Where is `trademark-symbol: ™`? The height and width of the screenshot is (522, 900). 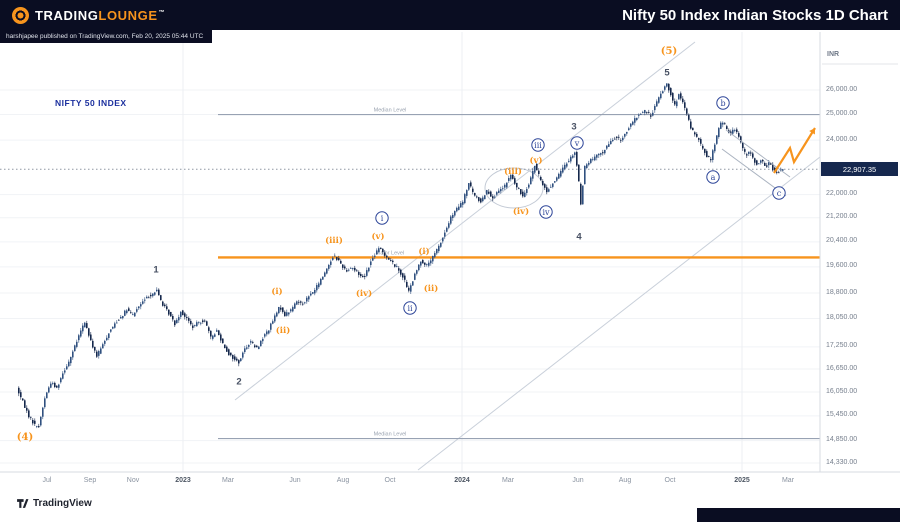 trademark-symbol: ™ is located at coordinates (162, 13).